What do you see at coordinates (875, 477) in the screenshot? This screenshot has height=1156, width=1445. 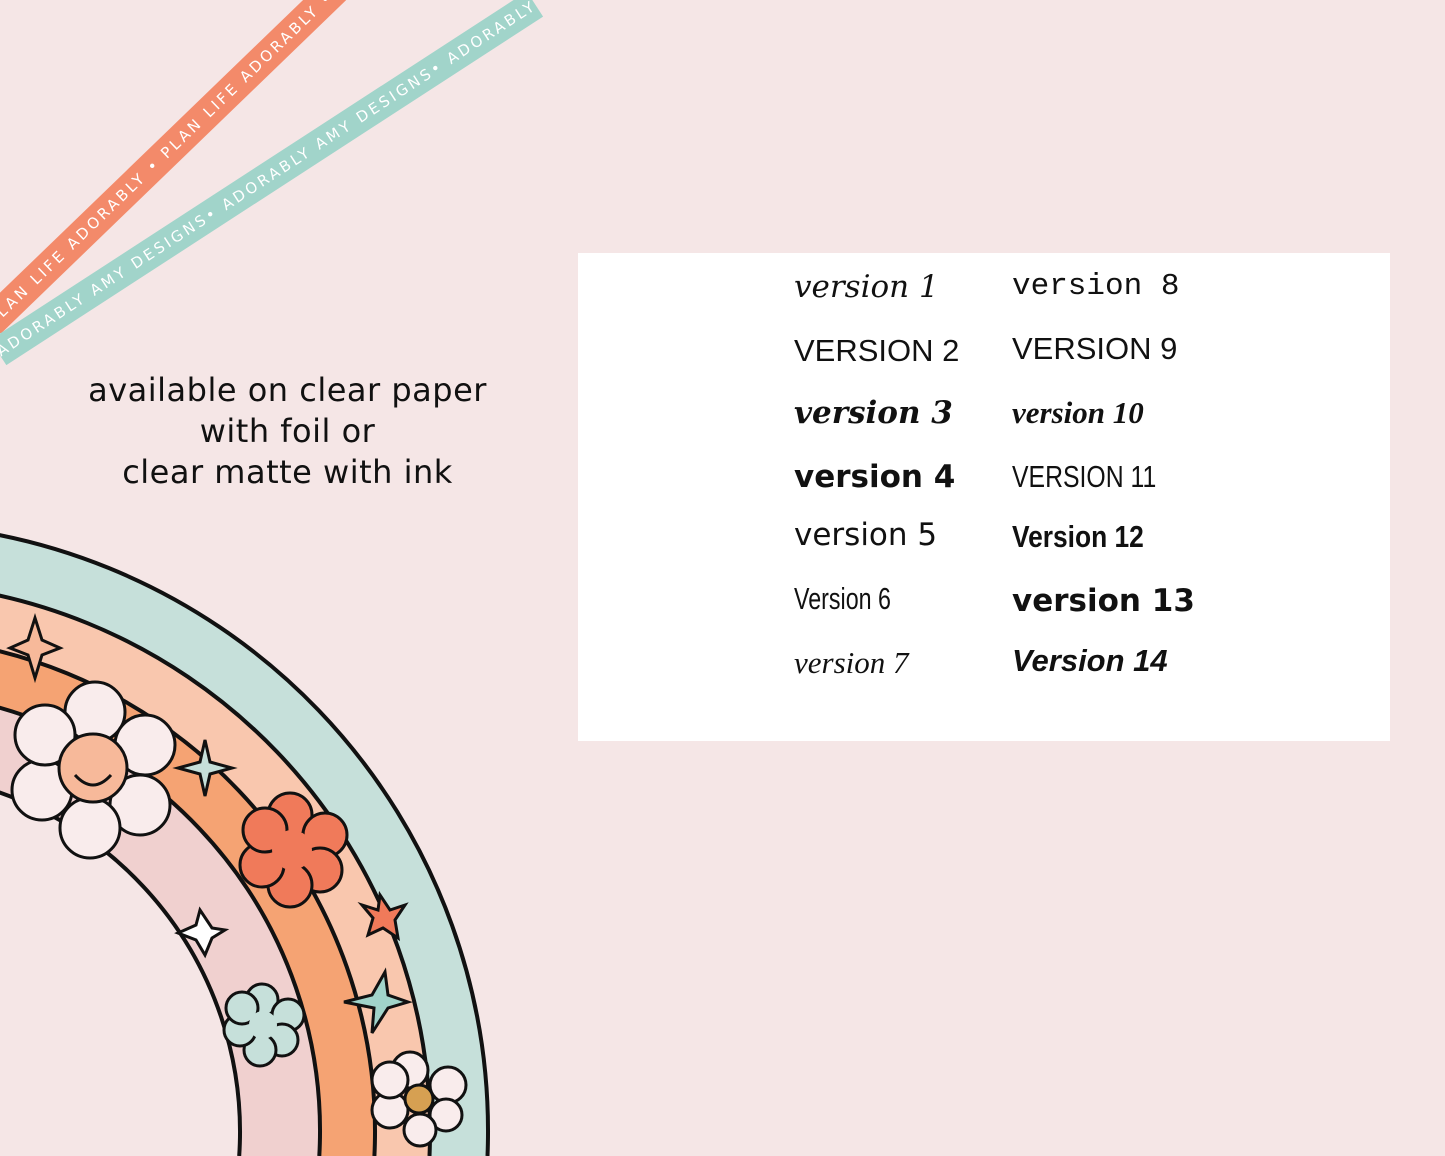 I see `version-4-sample: version 4` at bounding box center [875, 477].